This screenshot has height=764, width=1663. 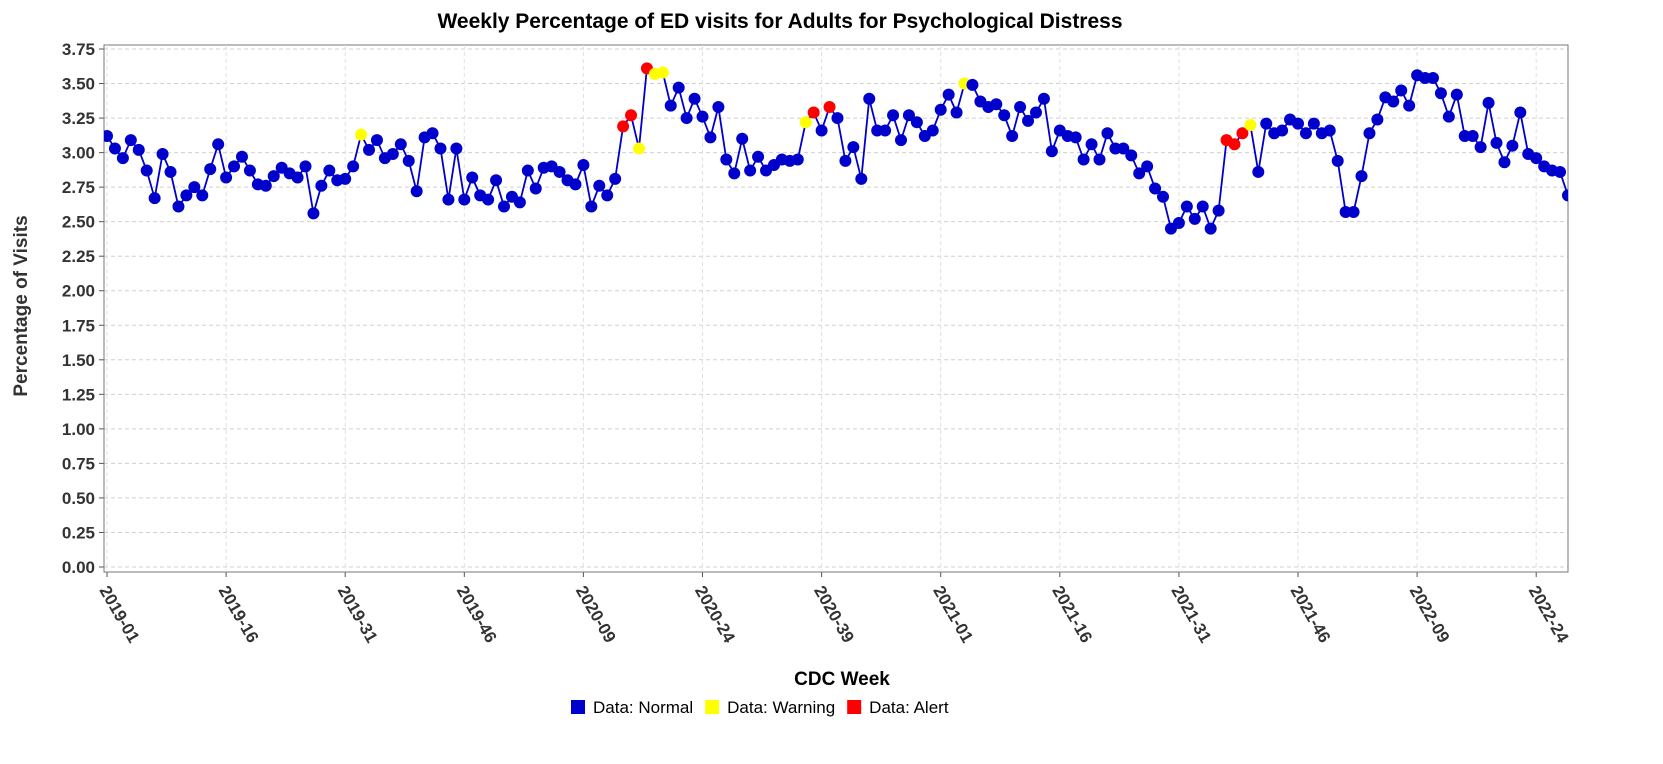 I want to click on x-tick-label: 2022-09, so click(x=1430, y=615).